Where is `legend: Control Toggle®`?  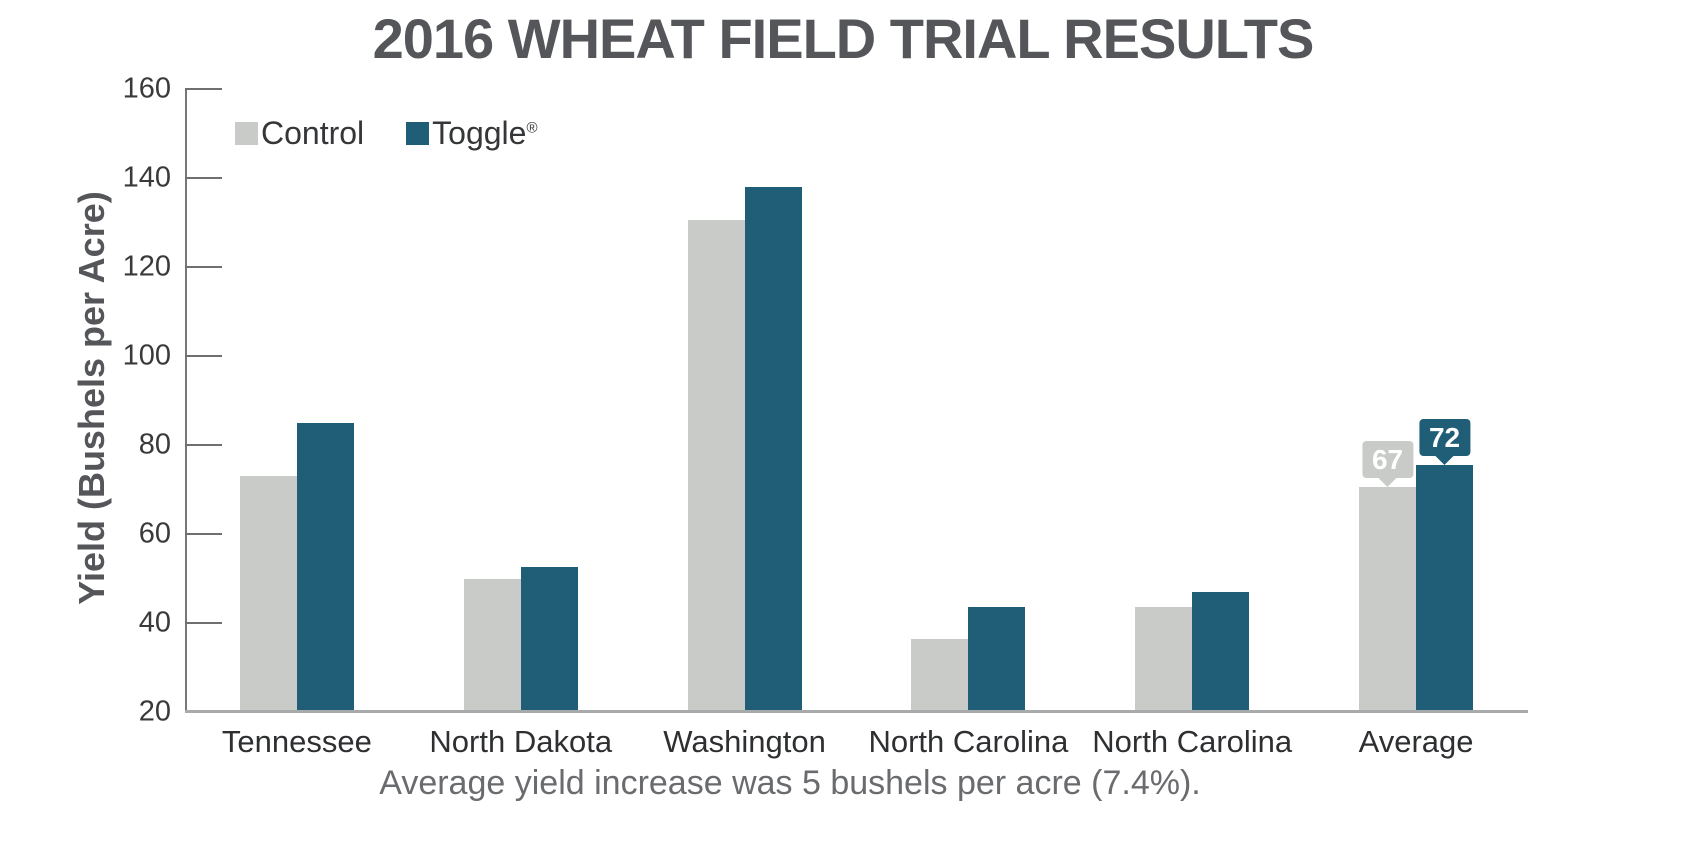
legend: Control Toggle® is located at coordinates (386, 133).